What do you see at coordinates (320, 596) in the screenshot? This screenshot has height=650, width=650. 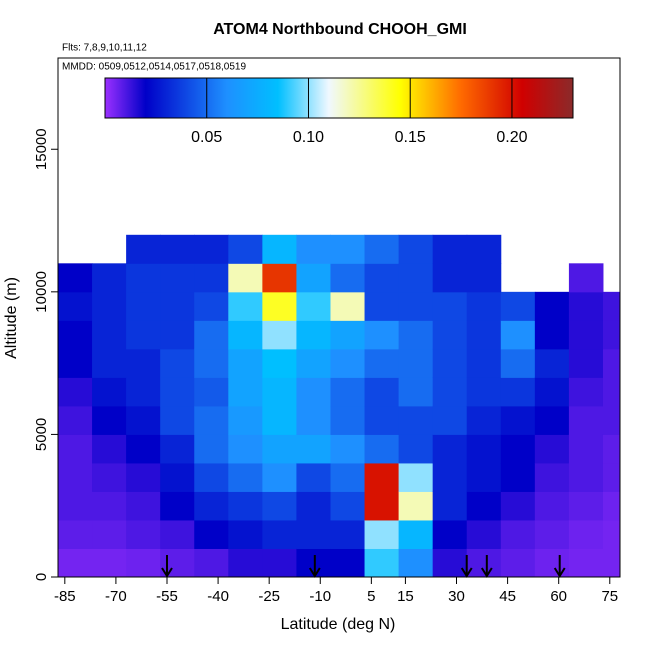 I see `x-tick-label: -10` at bounding box center [320, 596].